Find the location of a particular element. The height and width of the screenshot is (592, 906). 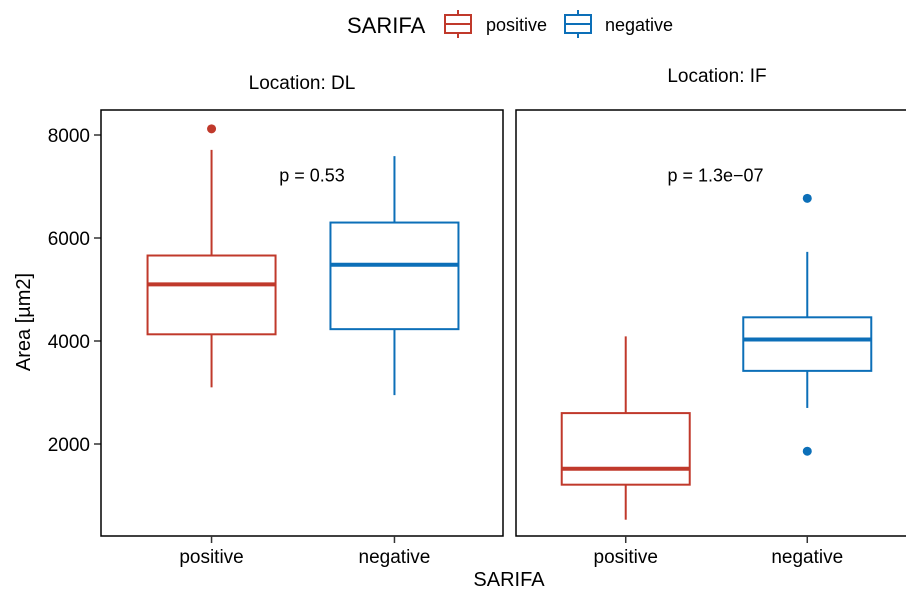

legend-label-negative: negative is located at coordinates (639, 25).